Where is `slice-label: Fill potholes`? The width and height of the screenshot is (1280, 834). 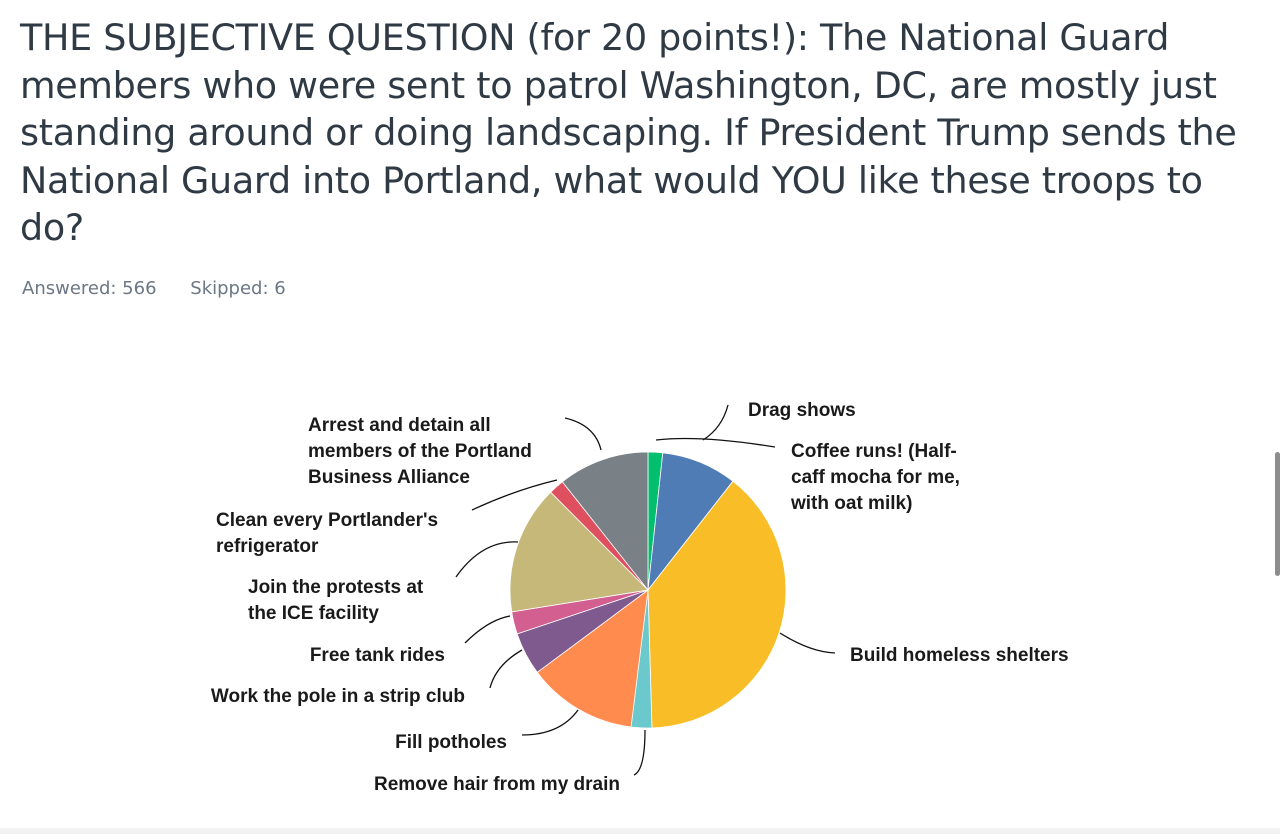 slice-label: Fill potholes is located at coordinates (451, 742).